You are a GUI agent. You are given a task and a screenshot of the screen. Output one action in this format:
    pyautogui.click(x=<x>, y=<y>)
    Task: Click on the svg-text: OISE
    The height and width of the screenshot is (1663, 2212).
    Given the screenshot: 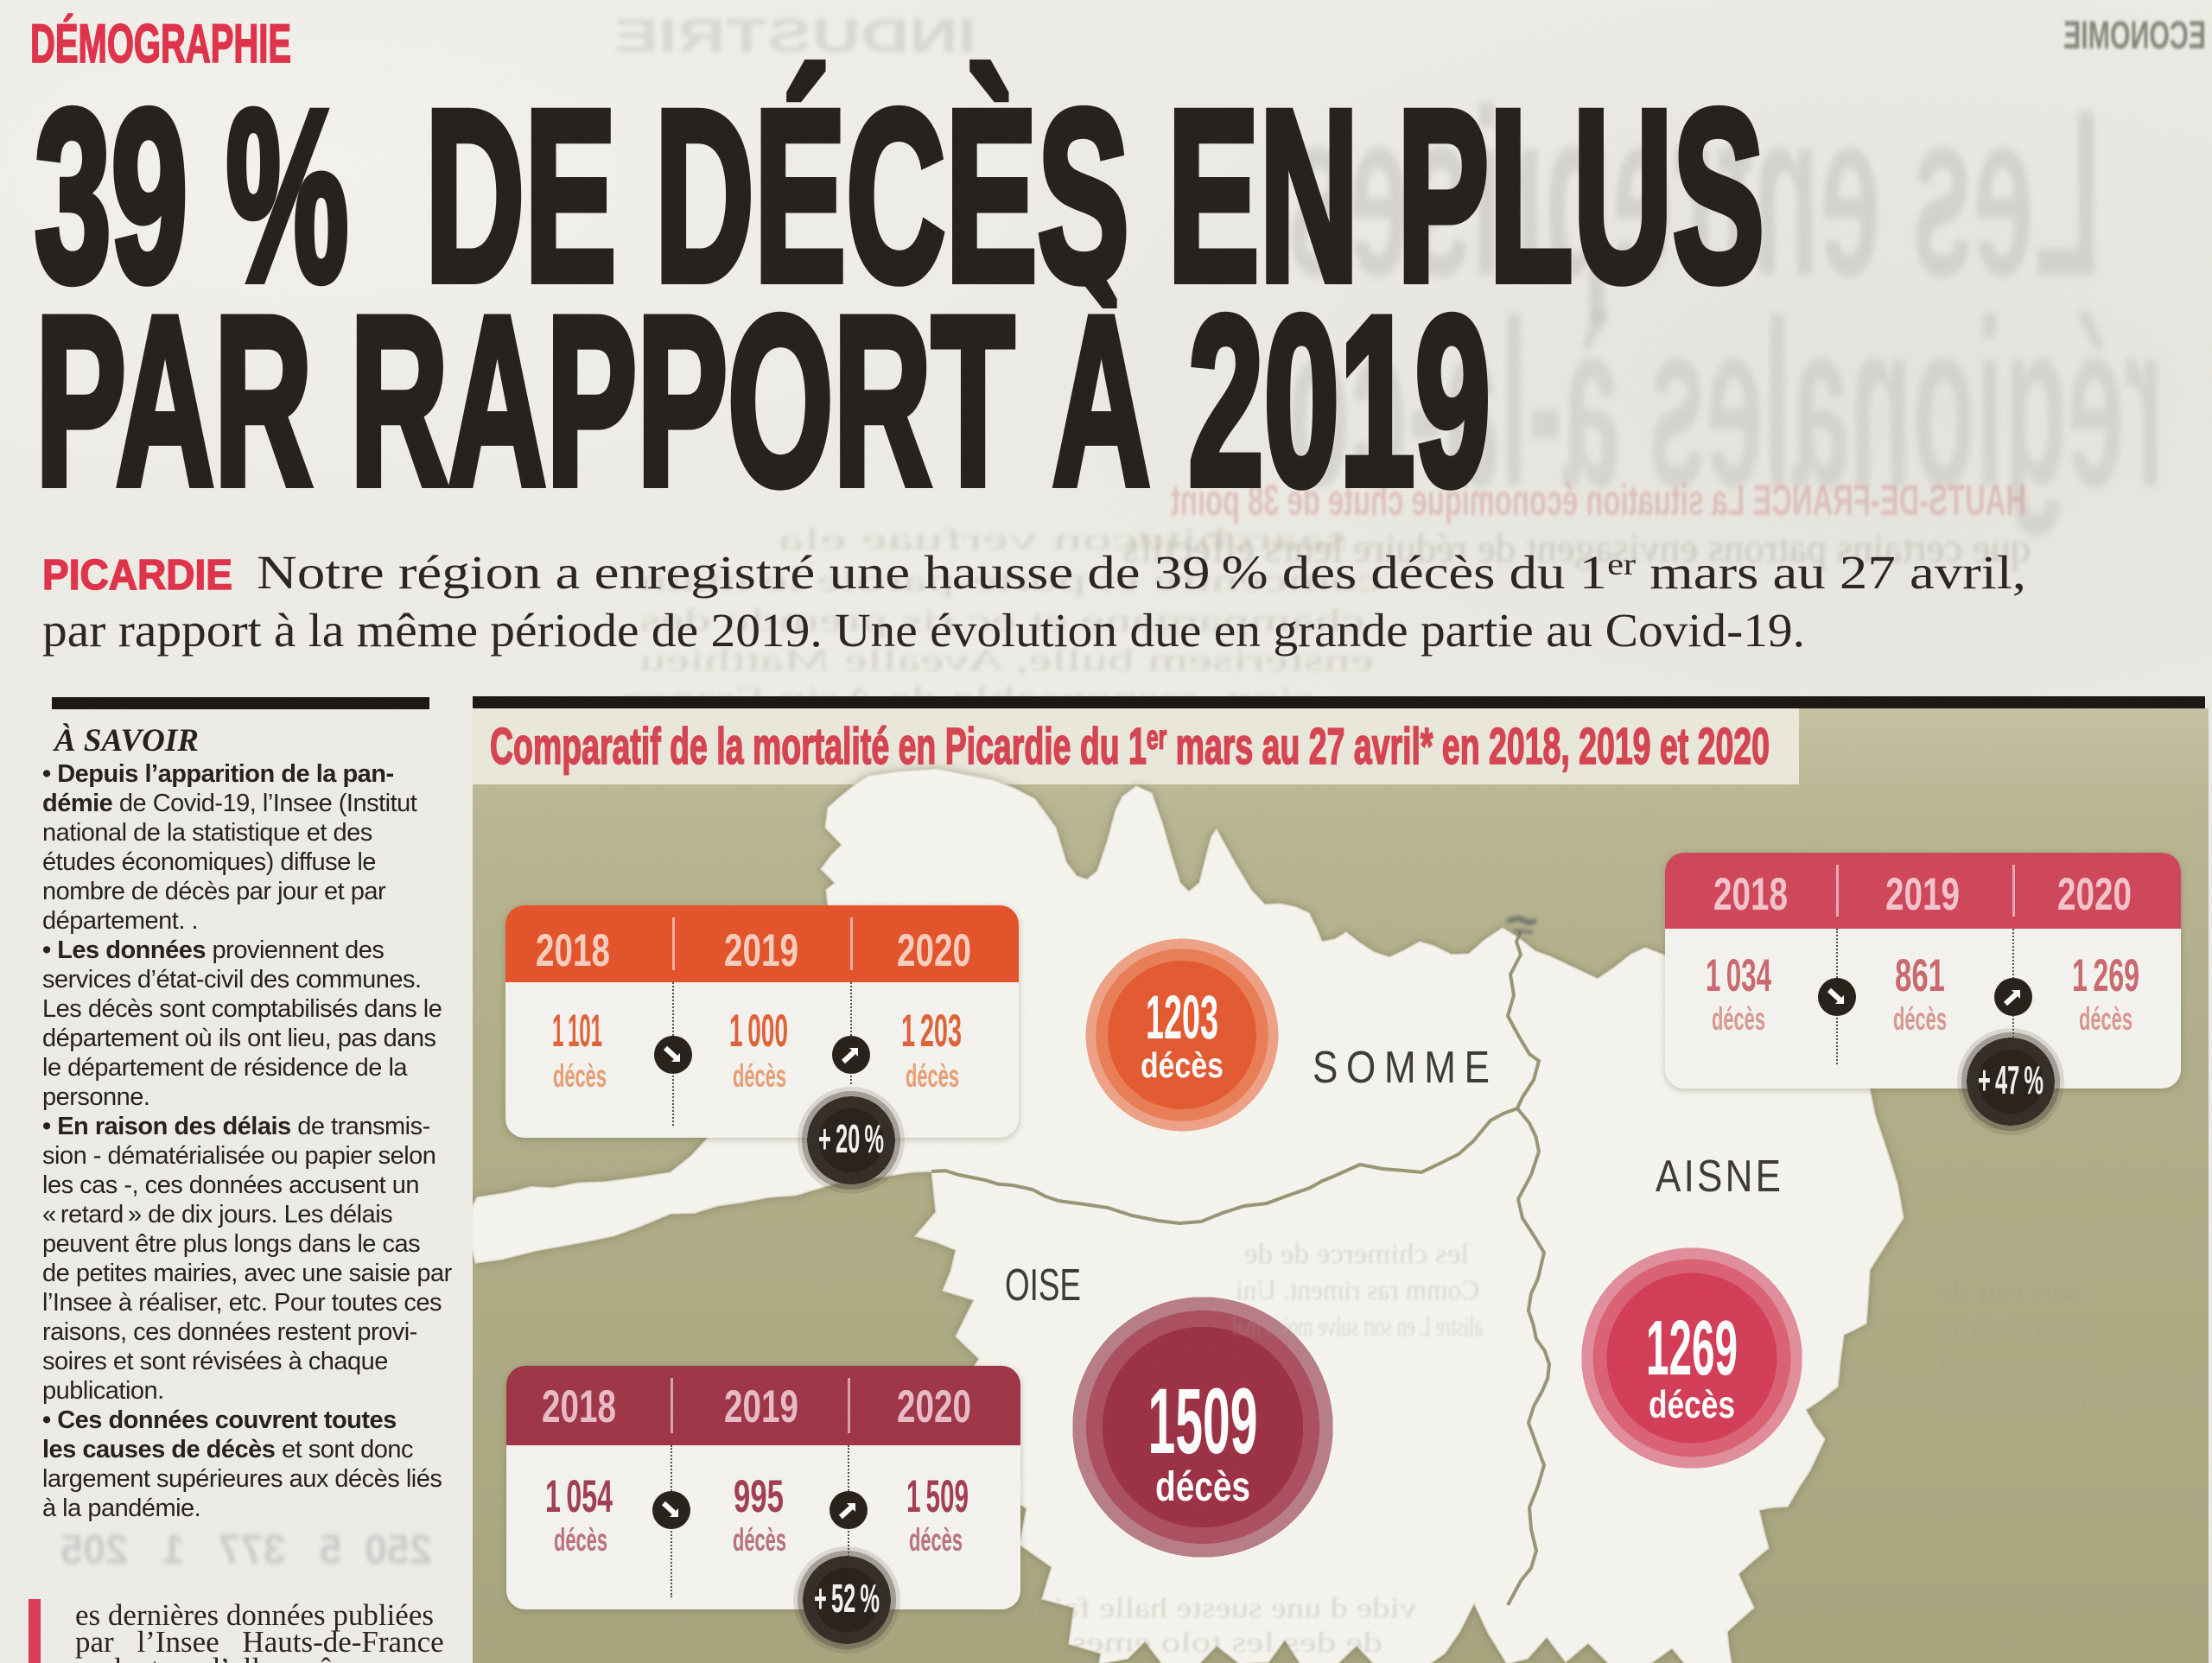 What is the action you would take?
    pyautogui.click(x=1043, y=1285)
    